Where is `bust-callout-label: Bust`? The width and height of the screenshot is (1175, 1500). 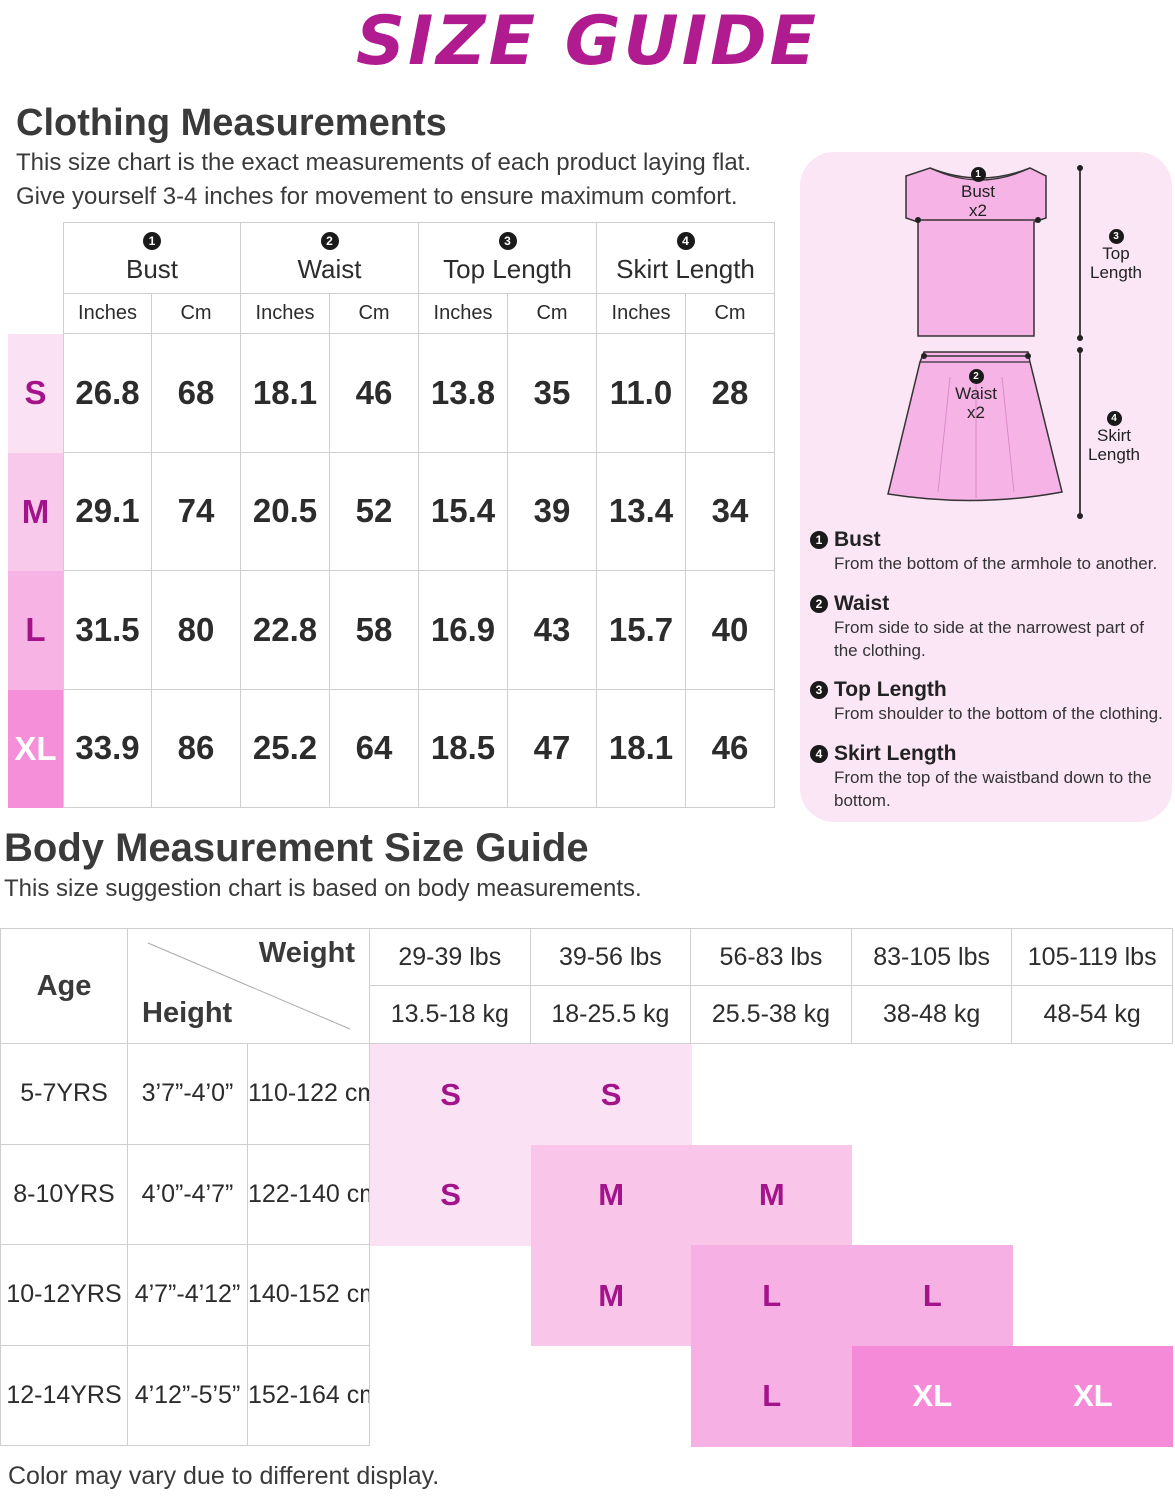
bust-callout-label: Bust is located at coordinates (978, 191).